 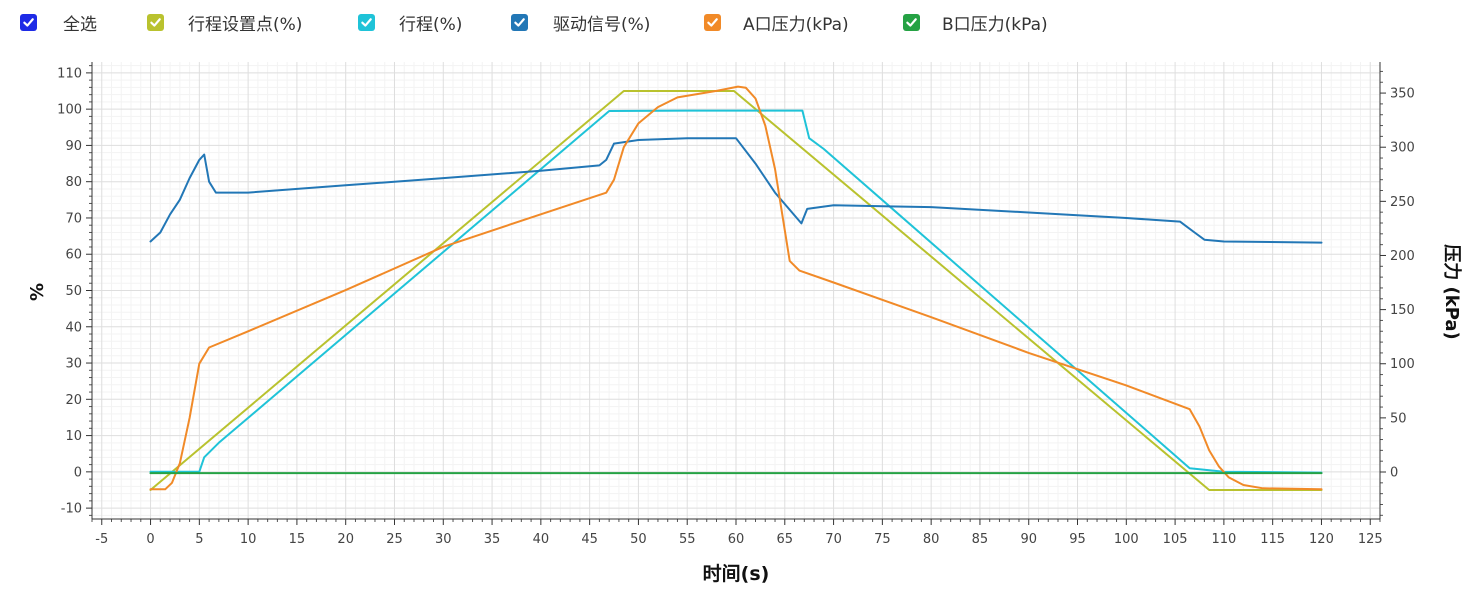 What do you see at coordinates (73, 327) in the screenshot?
I see `y-tick-label: 40` at bounding box center [73, 327].